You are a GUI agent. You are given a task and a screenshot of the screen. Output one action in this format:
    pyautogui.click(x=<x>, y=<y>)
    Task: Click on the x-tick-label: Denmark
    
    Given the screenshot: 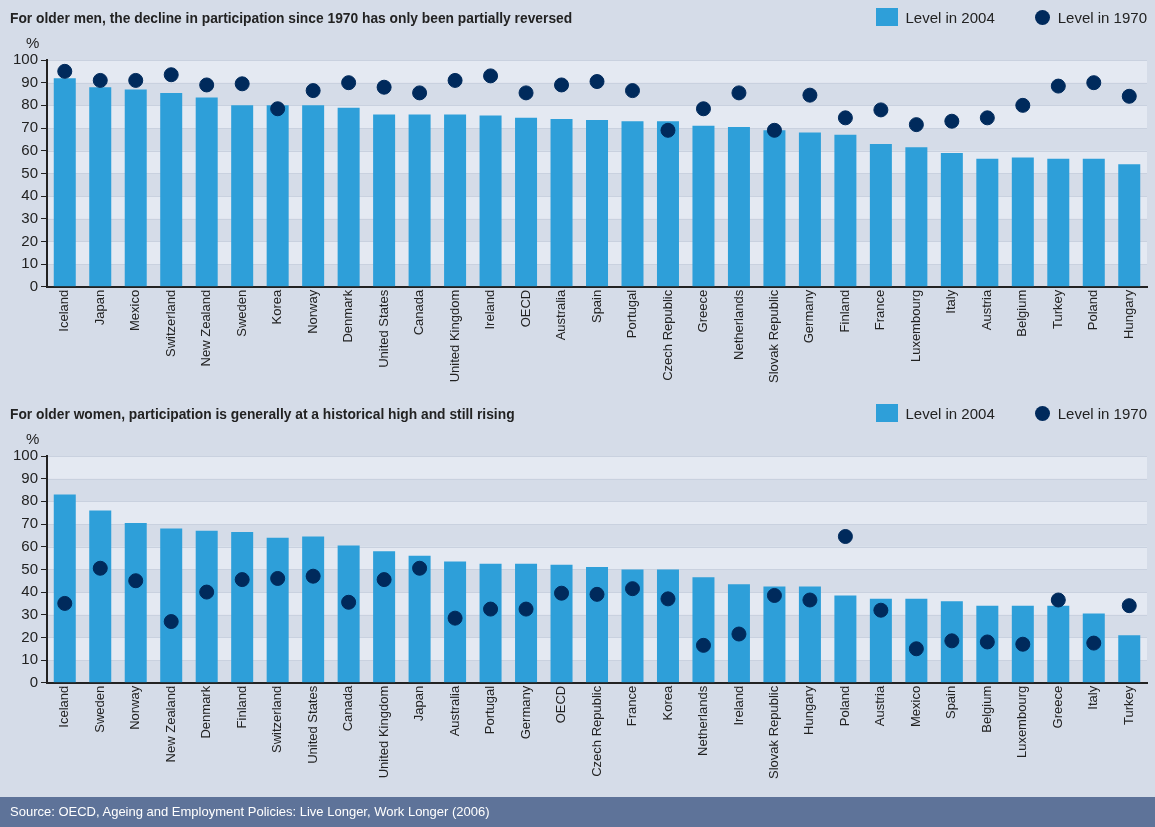 What is the action you would take?
    pyautogui.click(x=348, y=316)
    